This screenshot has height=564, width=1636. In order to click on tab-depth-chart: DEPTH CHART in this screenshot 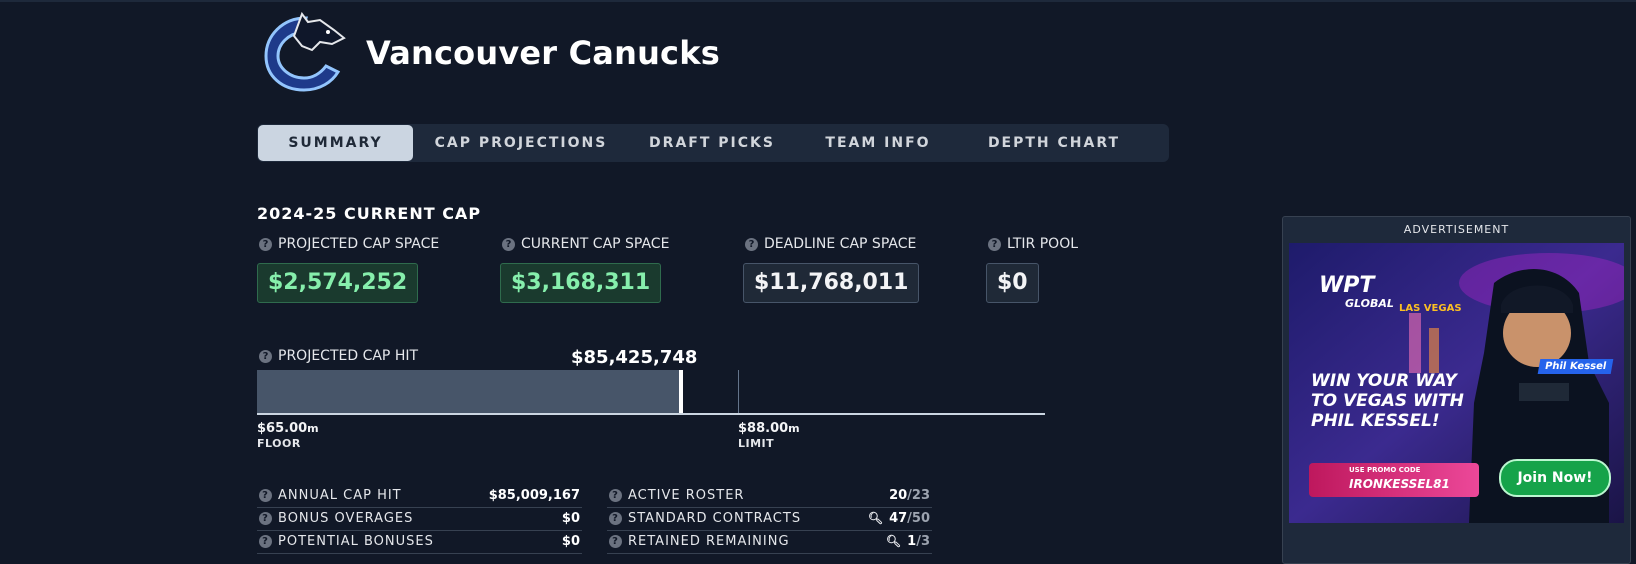, I will do `click(1054, 143)`.